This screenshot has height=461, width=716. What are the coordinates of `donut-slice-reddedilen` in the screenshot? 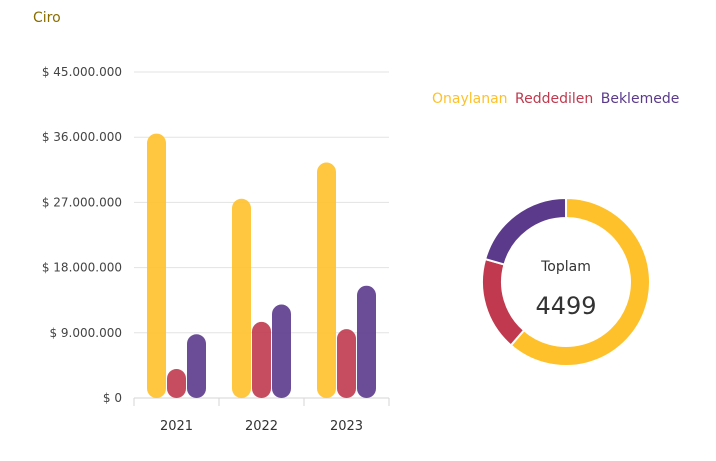 It's located at (503, 302).